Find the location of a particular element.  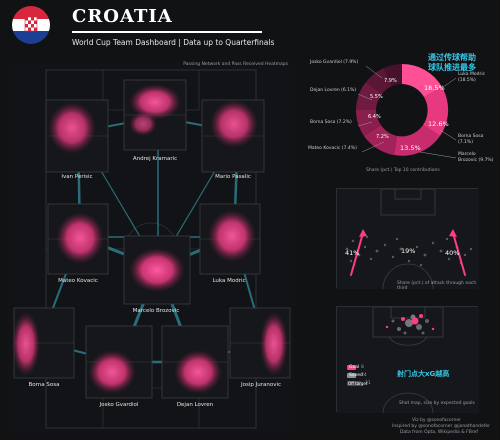

donut-slice-label: 7.9% is located at coordinates (390, 81).